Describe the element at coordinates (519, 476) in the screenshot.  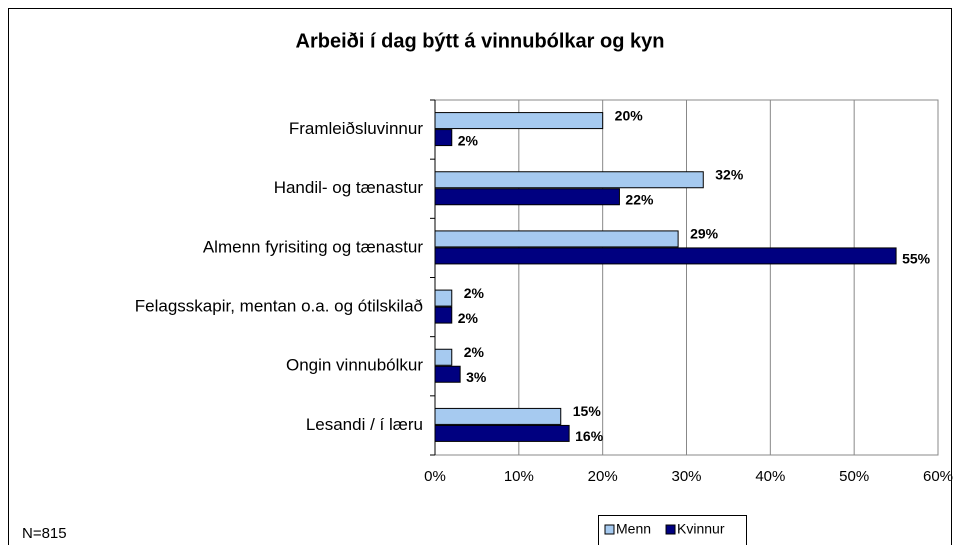
I see `x-tick-label: 10%` at that location.